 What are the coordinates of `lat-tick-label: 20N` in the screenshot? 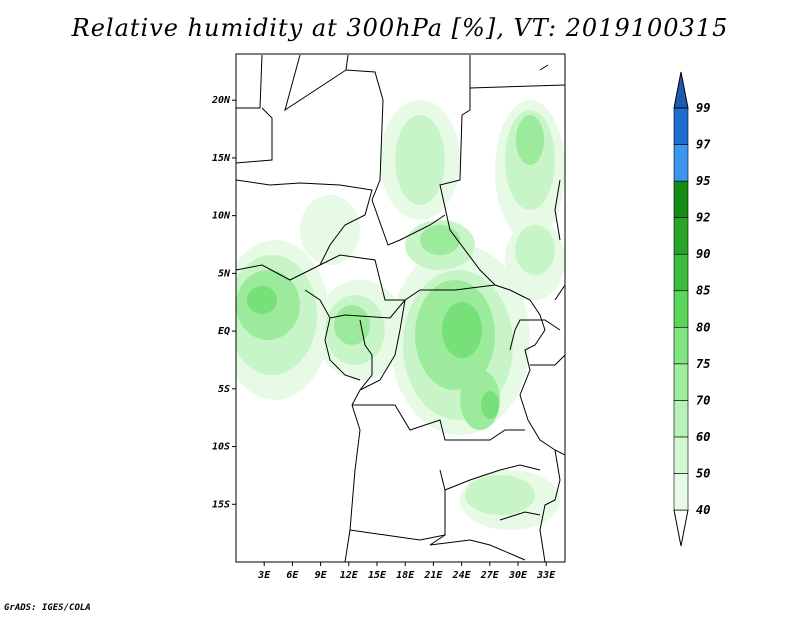 It's located at (221, 100).